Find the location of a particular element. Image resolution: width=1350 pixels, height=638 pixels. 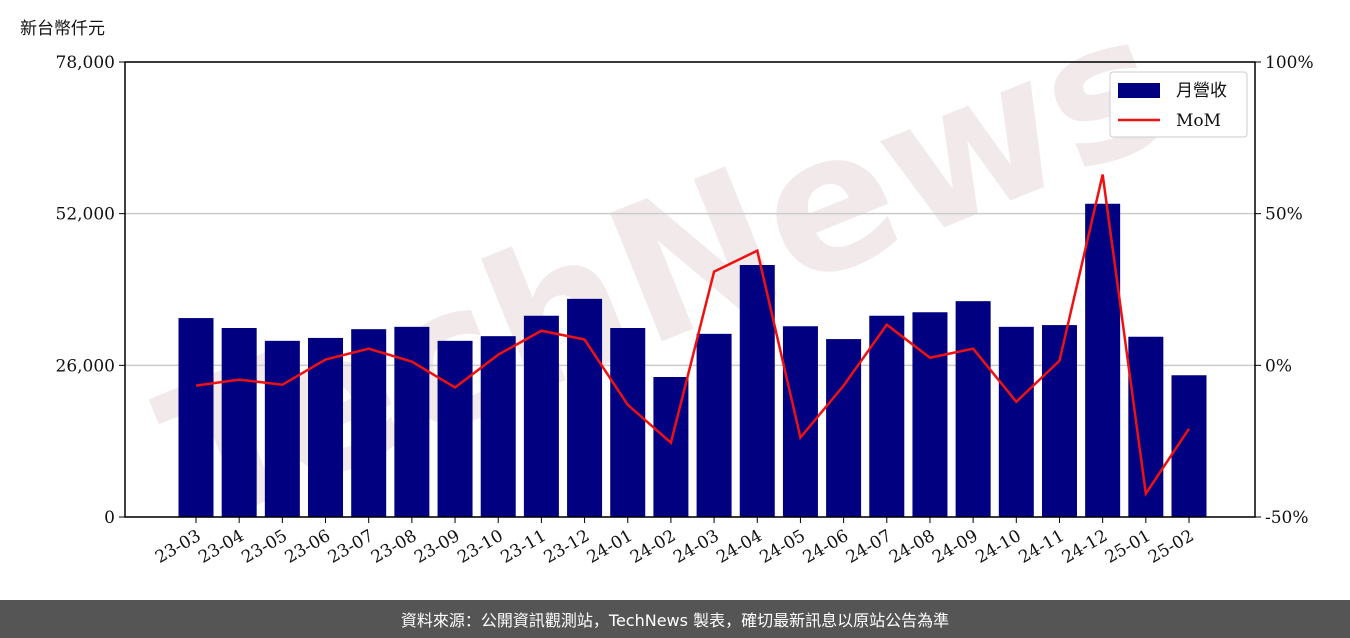

x-tick-label: 24-04 is located at coordinates (739, 547).